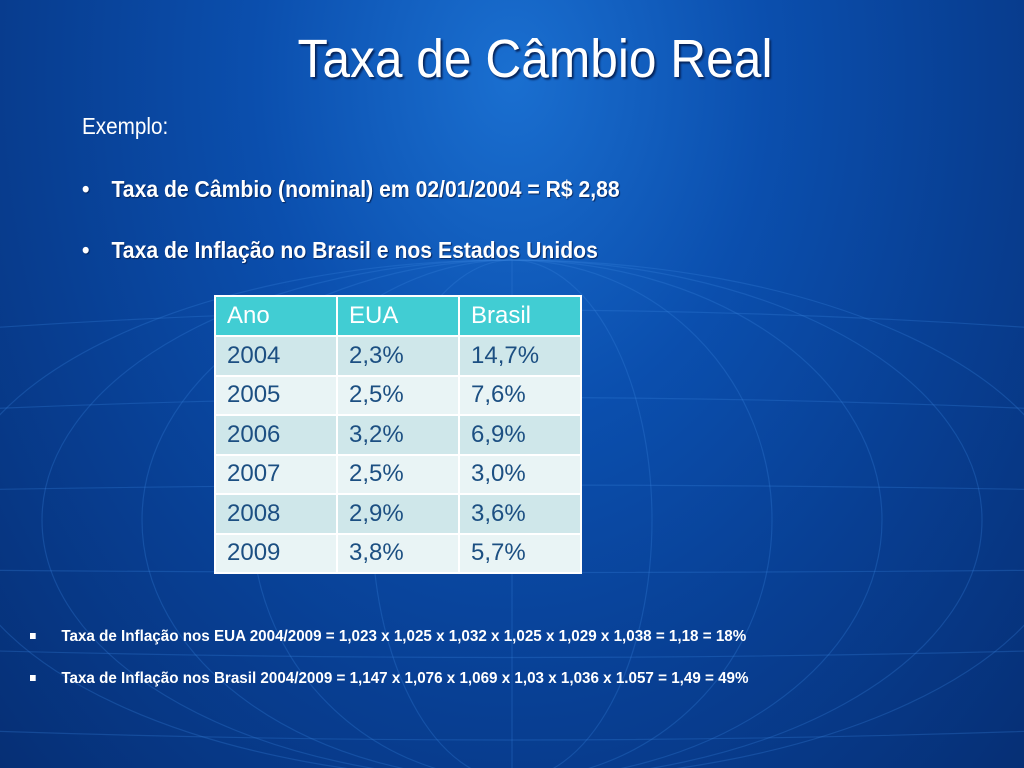 The width and height of the screenshot is (1024, 768). Describe the element at coordinates (276, 395) in the screenshot. I see `cell-year: 2005` at that location.